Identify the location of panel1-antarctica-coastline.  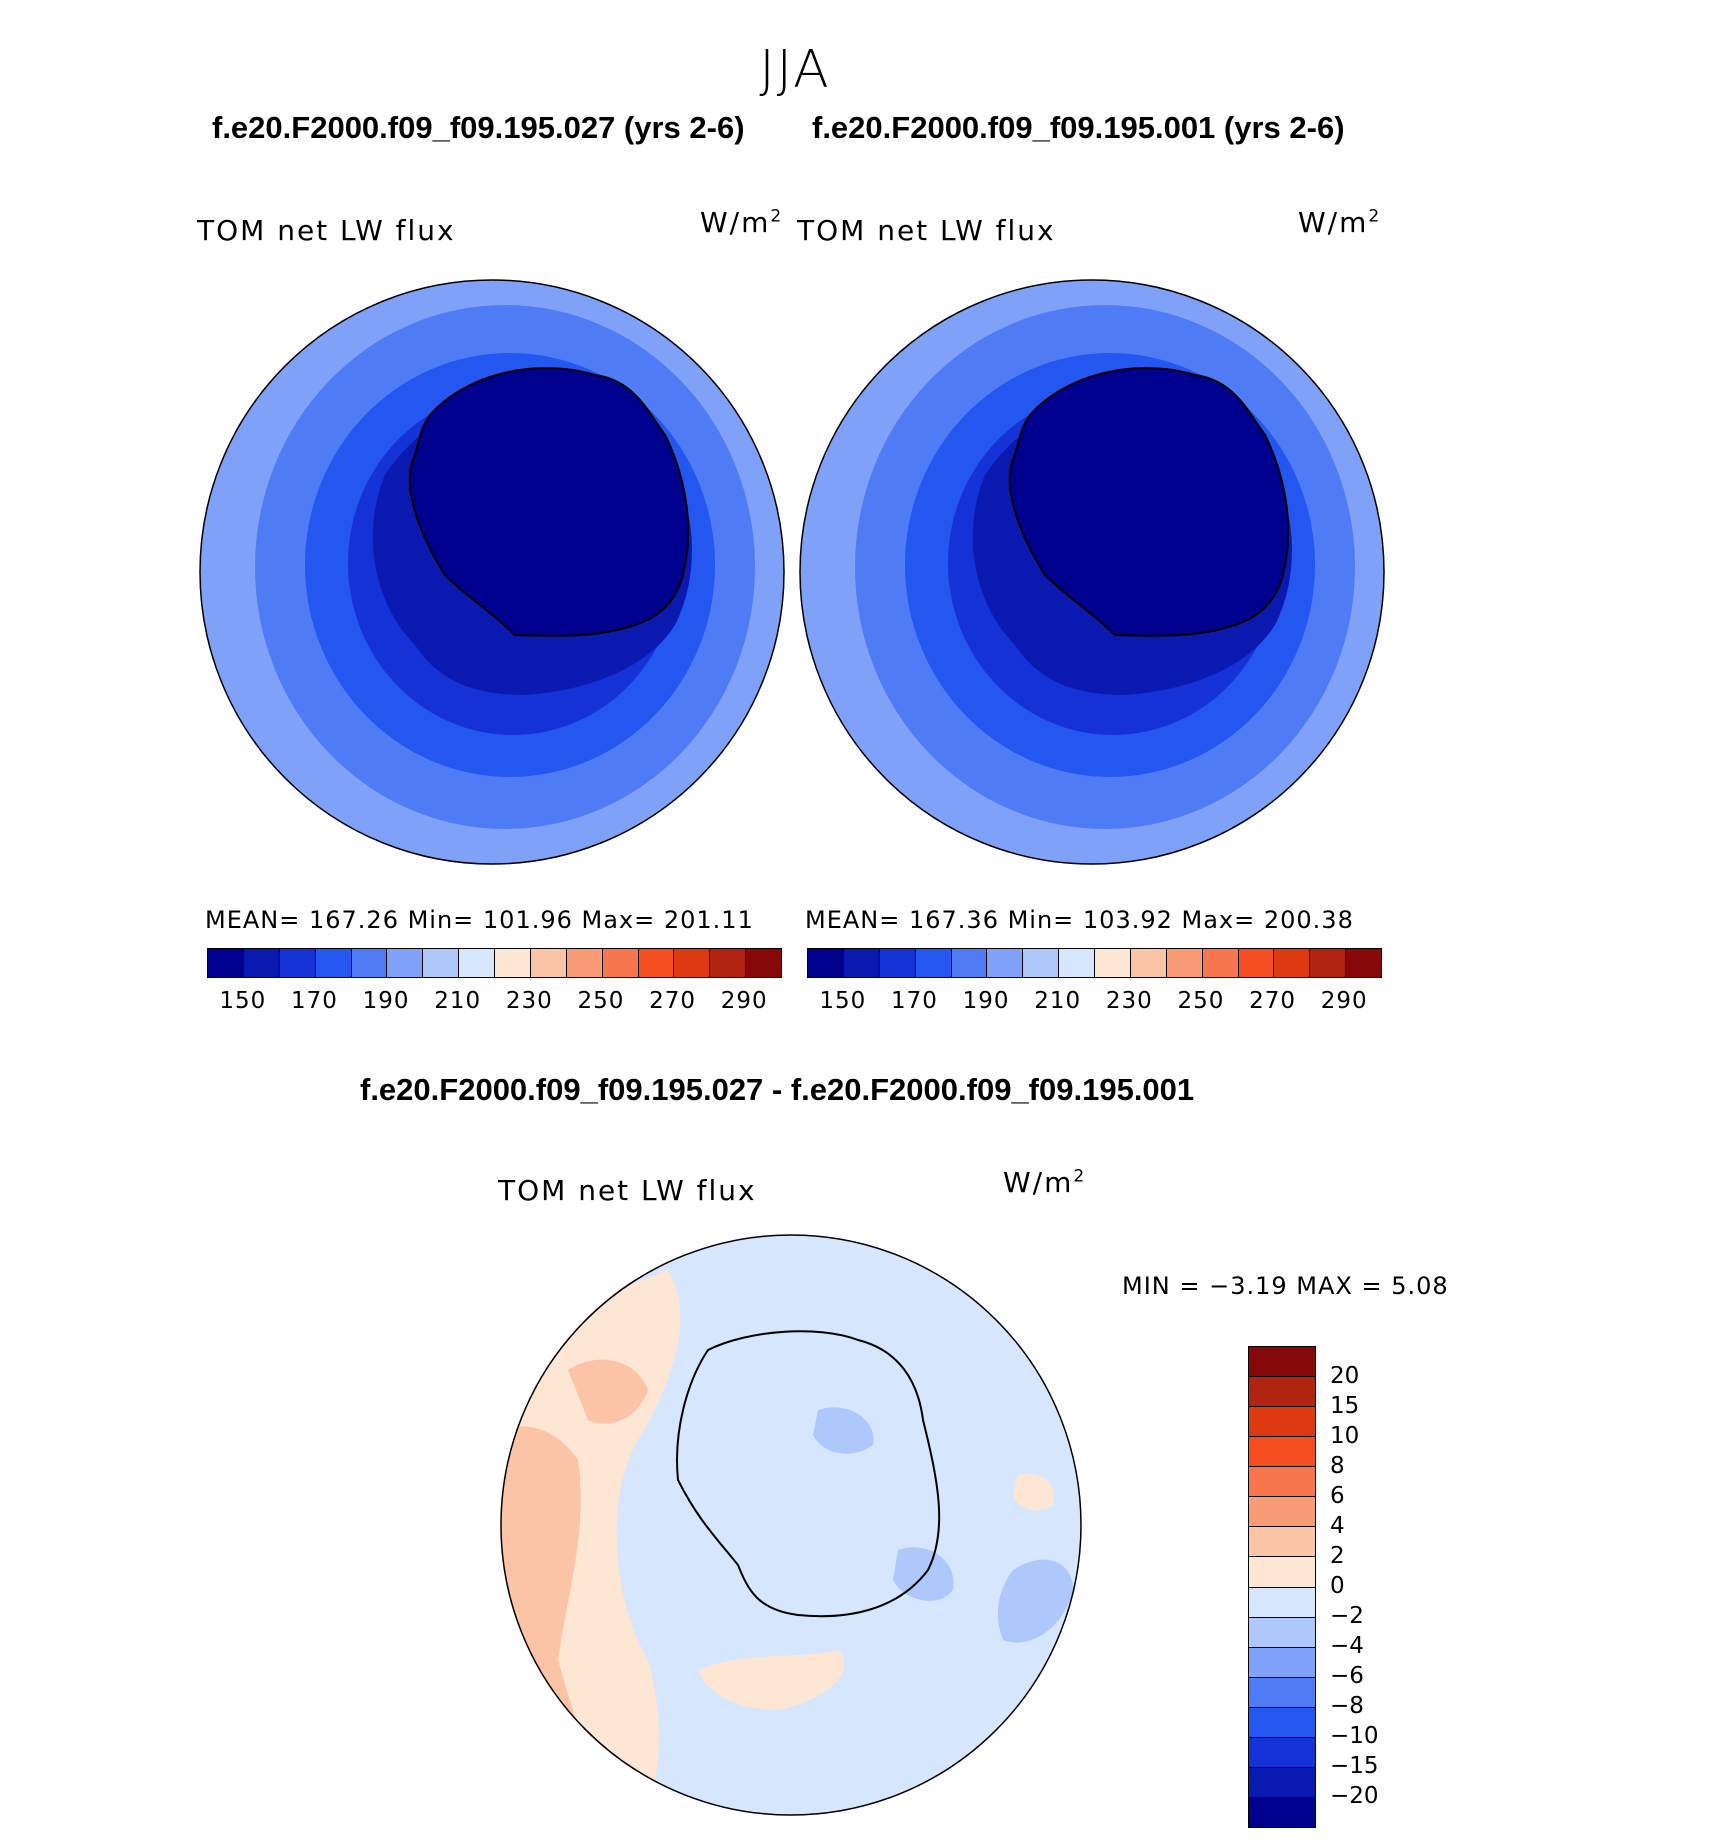
(549, 502).